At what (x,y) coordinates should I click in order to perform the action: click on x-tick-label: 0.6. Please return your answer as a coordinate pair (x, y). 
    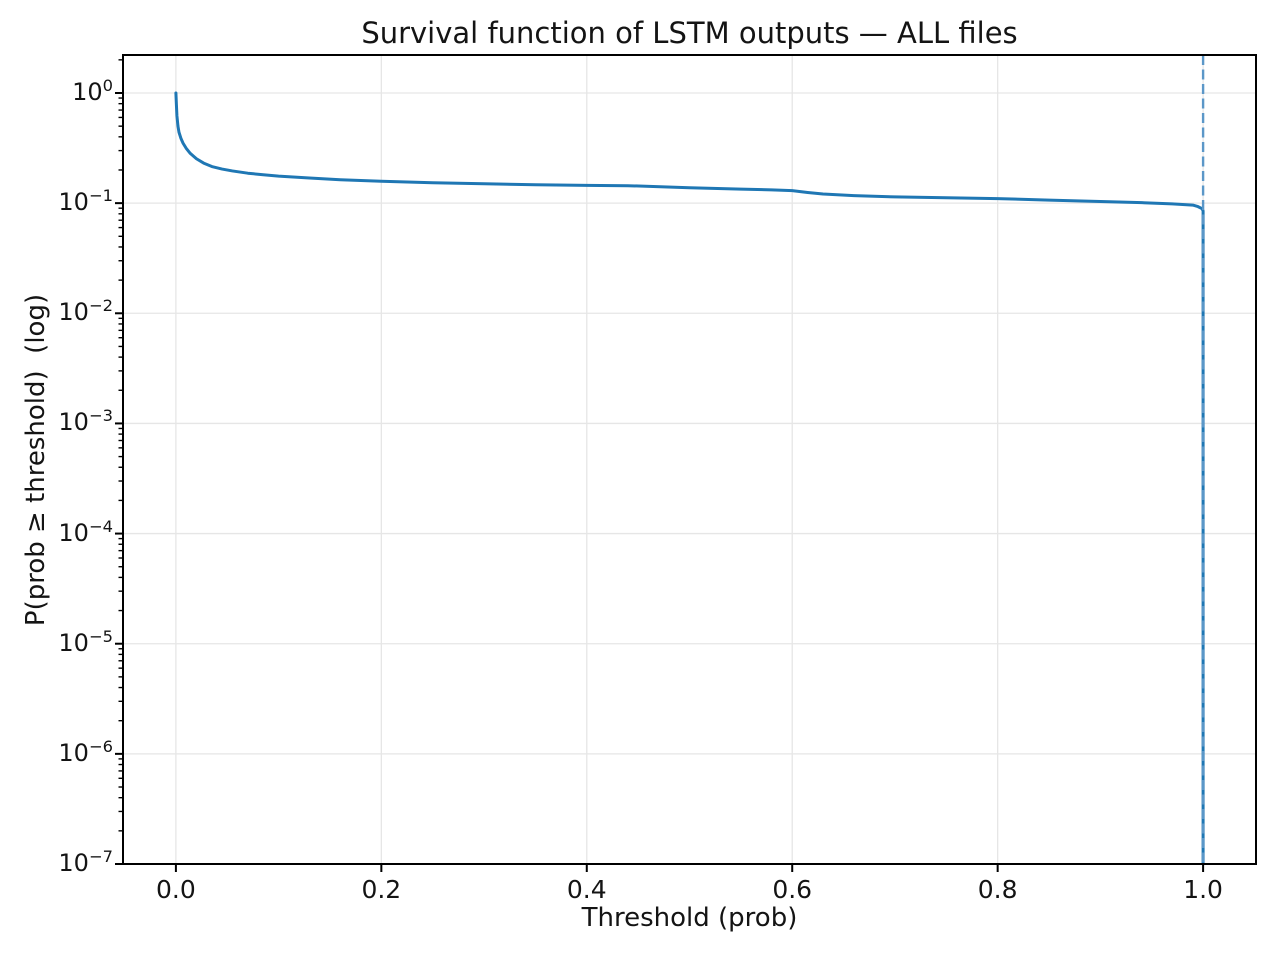
    Looking at the image, I should click on (792, 889).